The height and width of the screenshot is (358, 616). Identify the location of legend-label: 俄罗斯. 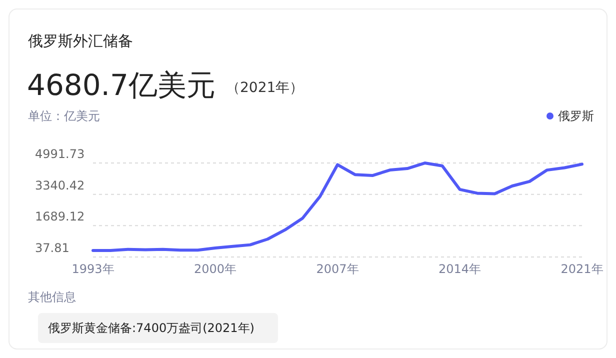
(576, 116).